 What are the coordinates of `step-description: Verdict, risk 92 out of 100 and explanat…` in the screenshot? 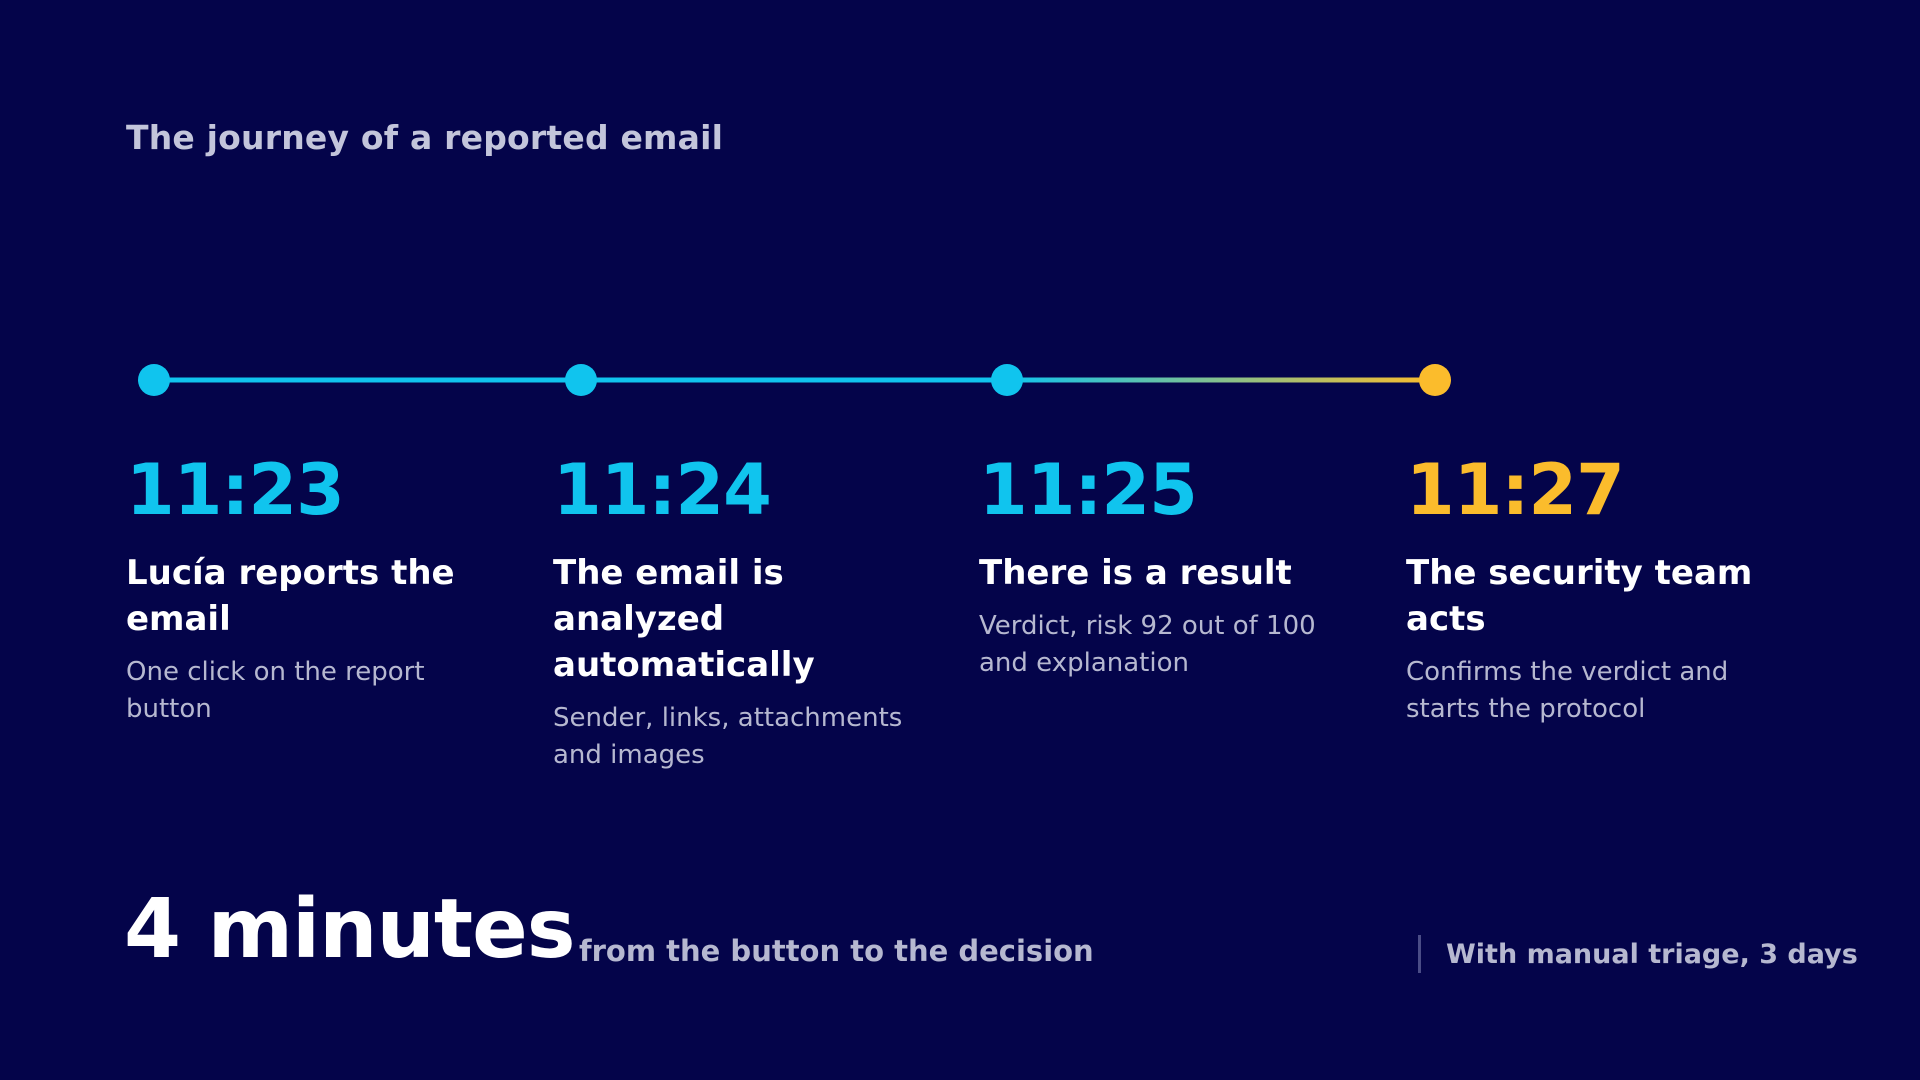 It's located at (1147, 644).